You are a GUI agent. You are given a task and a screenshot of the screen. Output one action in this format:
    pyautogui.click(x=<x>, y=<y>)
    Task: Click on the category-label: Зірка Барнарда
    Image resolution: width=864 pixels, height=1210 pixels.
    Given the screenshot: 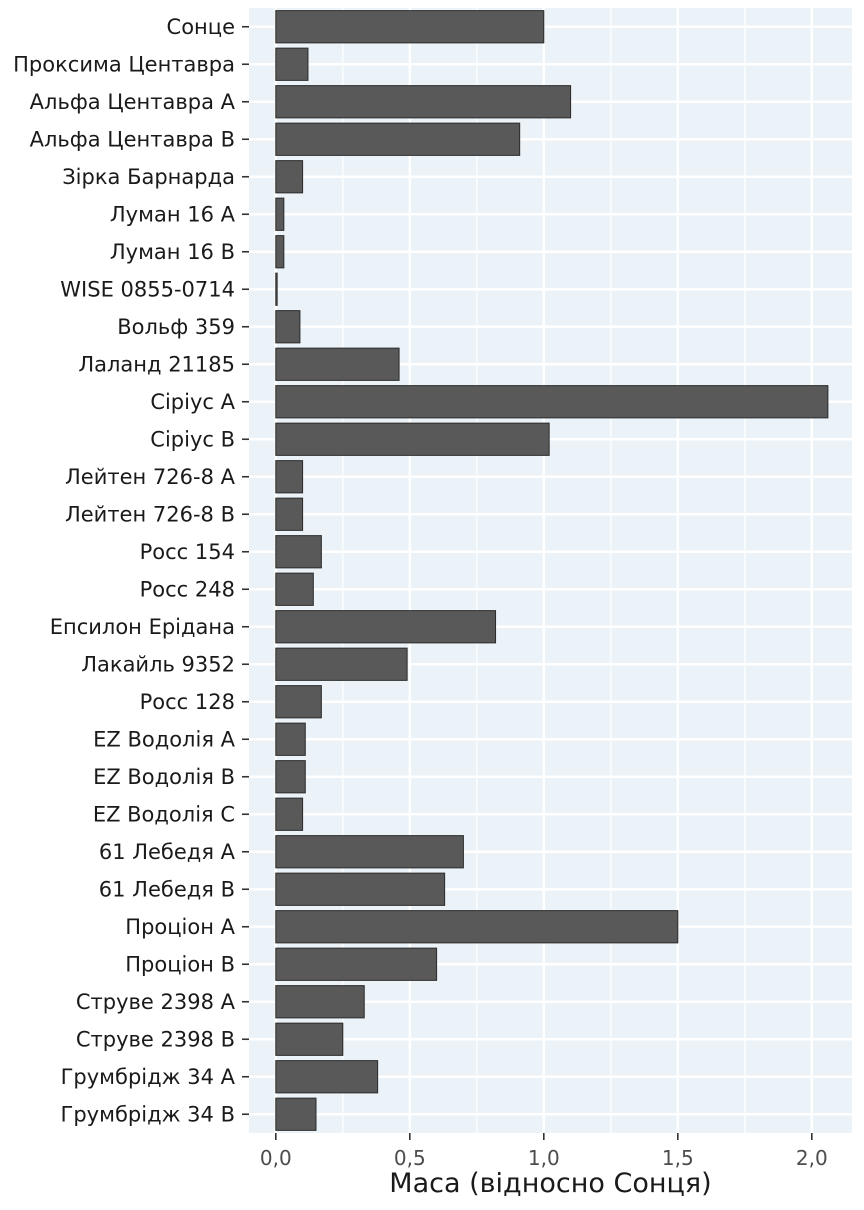 What is the action you would take?
    pyautogui.click(x=148, y=177)
    